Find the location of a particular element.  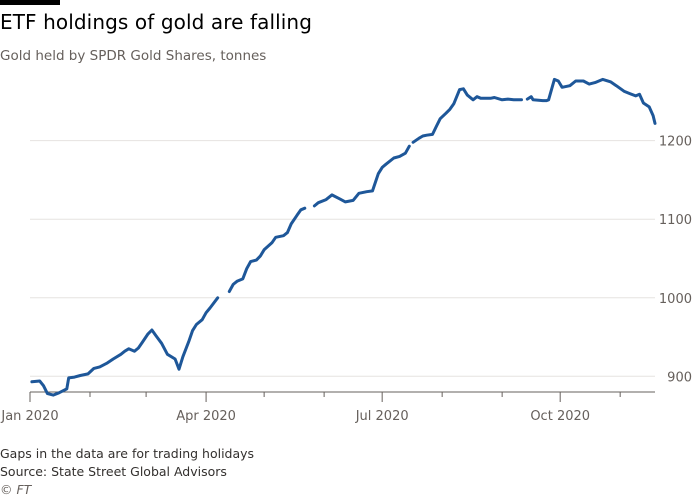

source-note: Source: State Street Global Advisors is located at coordinates (113, 471).